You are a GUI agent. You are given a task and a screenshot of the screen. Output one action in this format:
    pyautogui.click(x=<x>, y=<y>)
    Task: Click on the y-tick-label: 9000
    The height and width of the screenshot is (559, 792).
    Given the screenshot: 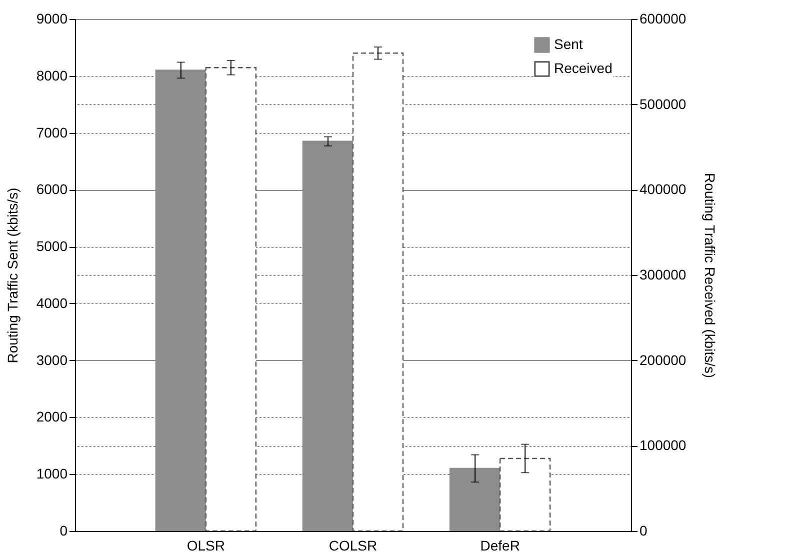 What is the action you would take?
    pyautogui.click(x=52, y=18)
    